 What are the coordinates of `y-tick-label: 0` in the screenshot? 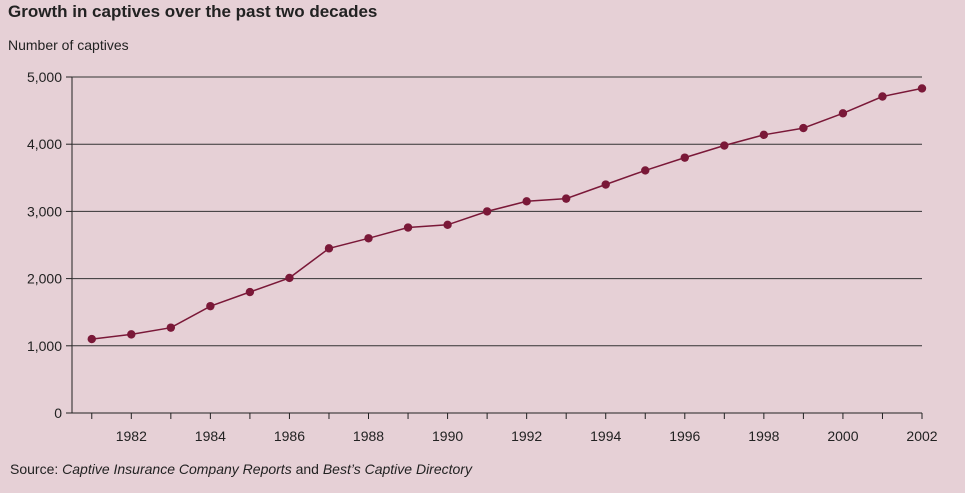 It's located at (58, 413).